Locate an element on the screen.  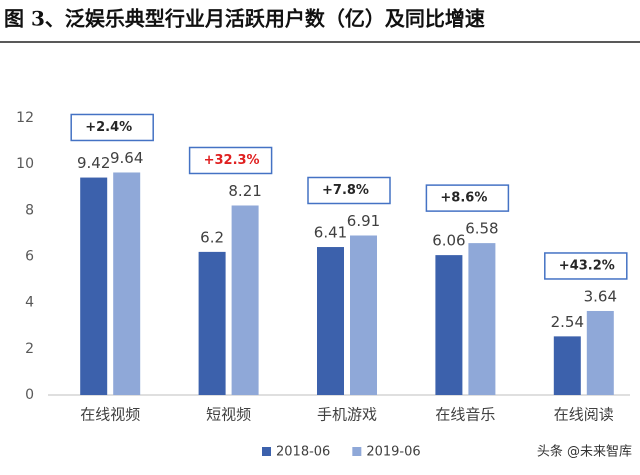
y-tick-label: 4 is located at coordinates (29, 303).